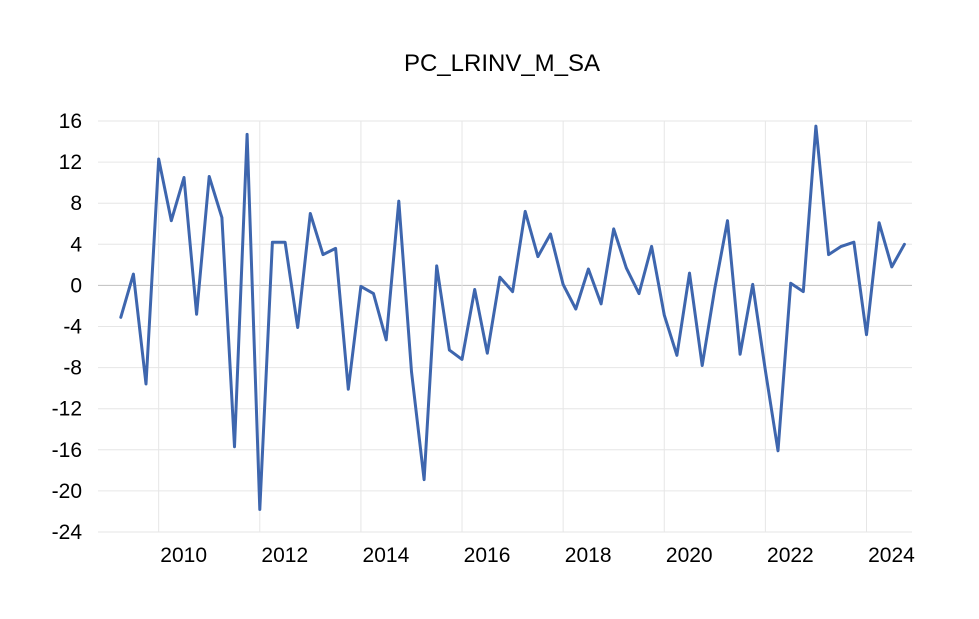 The width and height of the screenshot is (979, 619). I want to click on y-tick-label: -24, so click(67, 532).